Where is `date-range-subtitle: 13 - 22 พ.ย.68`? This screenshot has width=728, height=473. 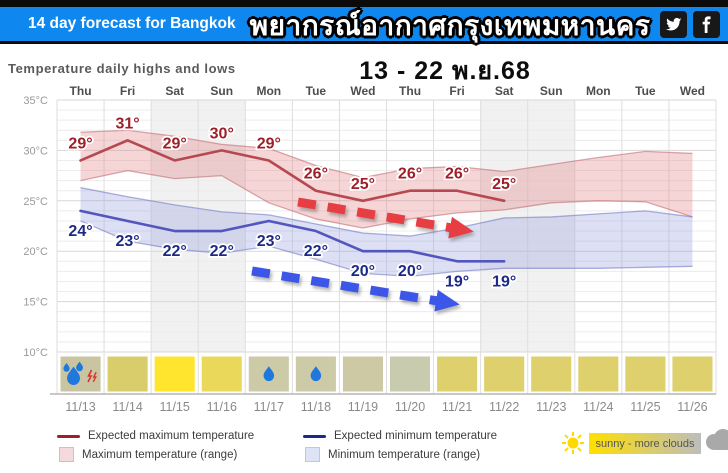 date-range-subtitle: 13 - 22 พ.ย.68 is located at coordinates (445, 71).